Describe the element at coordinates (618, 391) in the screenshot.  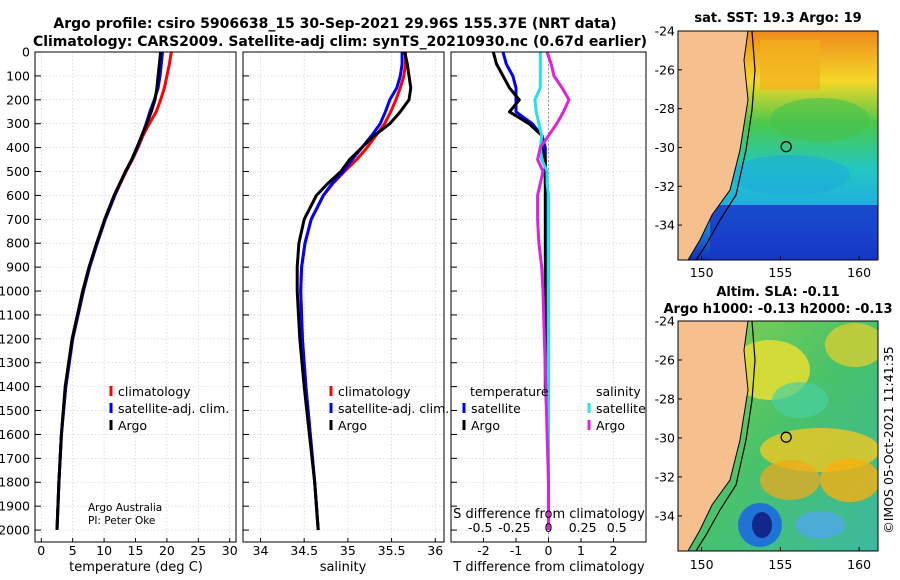
I see `legend-salinity-head: salinity` at that location.